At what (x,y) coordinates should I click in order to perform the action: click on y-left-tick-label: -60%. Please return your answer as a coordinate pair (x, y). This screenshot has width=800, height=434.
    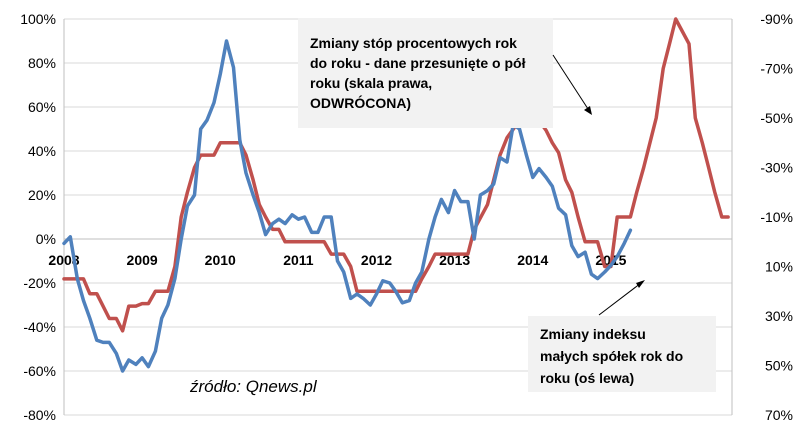
    Looking at the image, I should click on (39, 371).